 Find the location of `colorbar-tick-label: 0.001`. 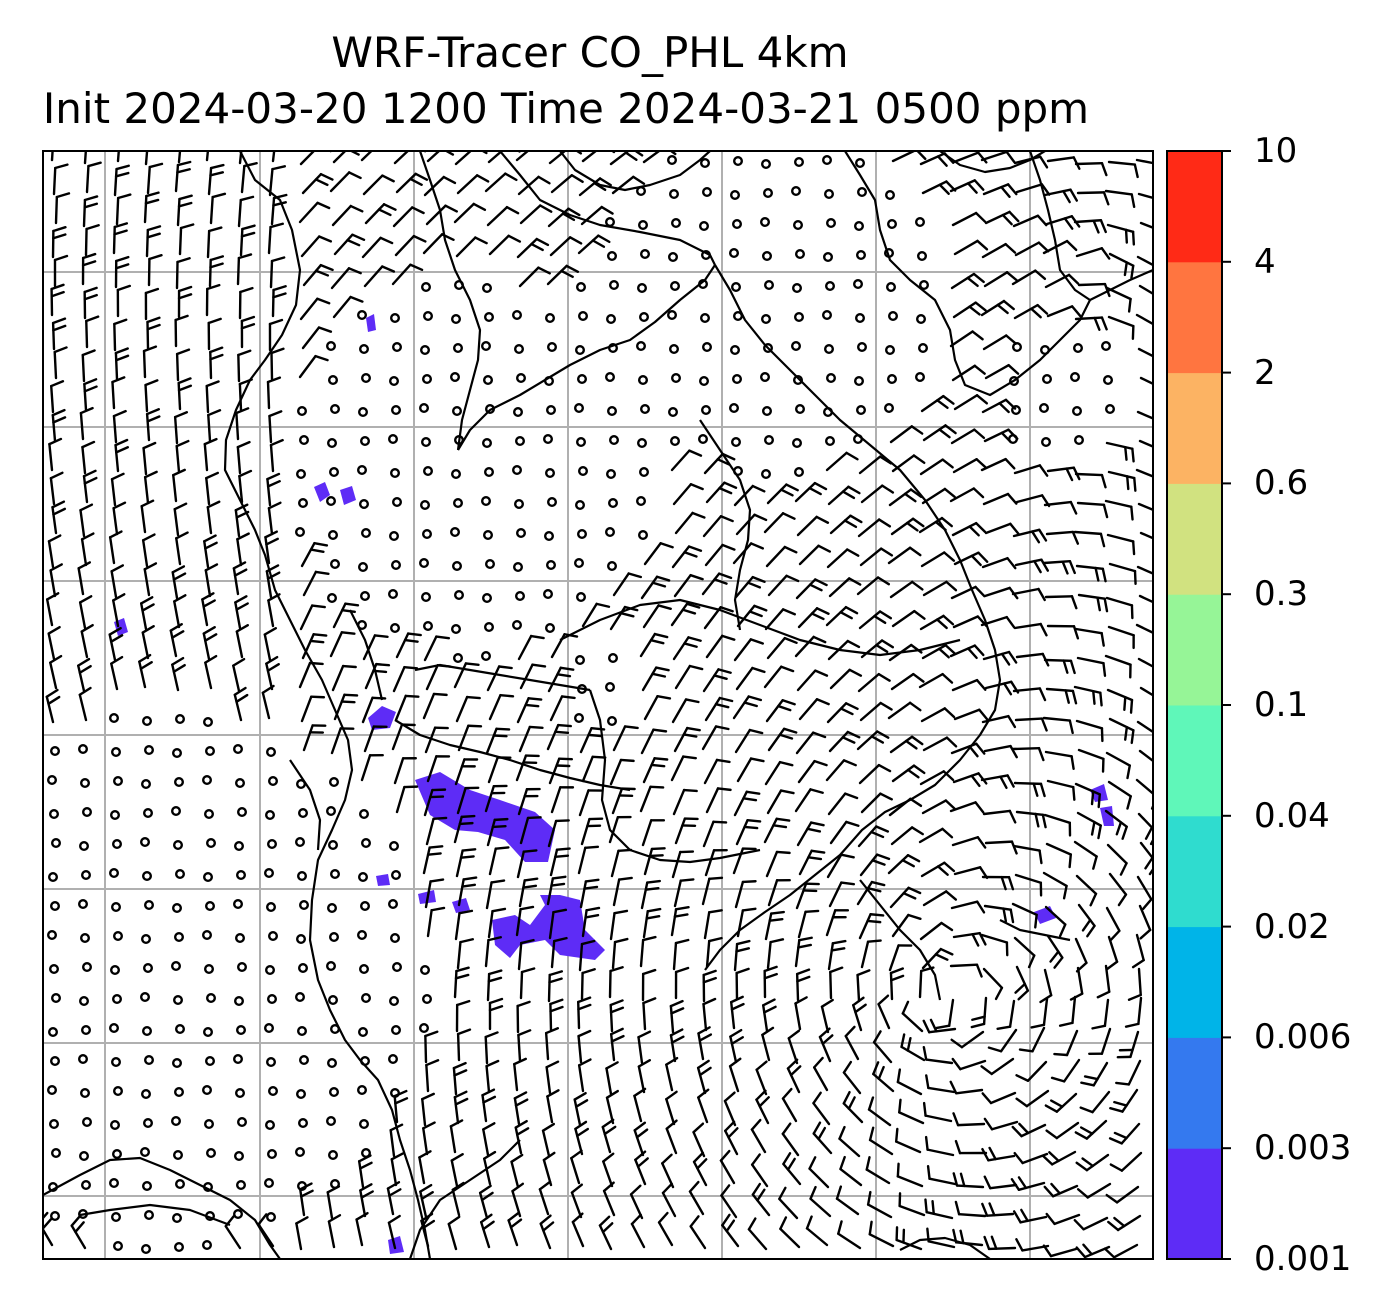

colorbar-tick-label: 0.001 is located at coordinates (1303, 1259).